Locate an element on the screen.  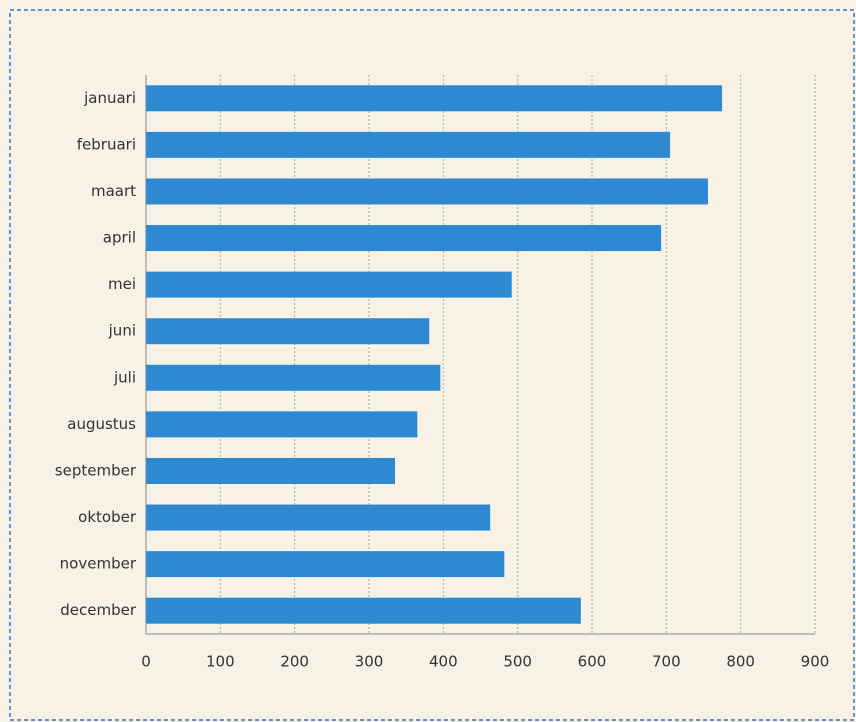
y-tick-label: februari is located at coordinates (106, 144).